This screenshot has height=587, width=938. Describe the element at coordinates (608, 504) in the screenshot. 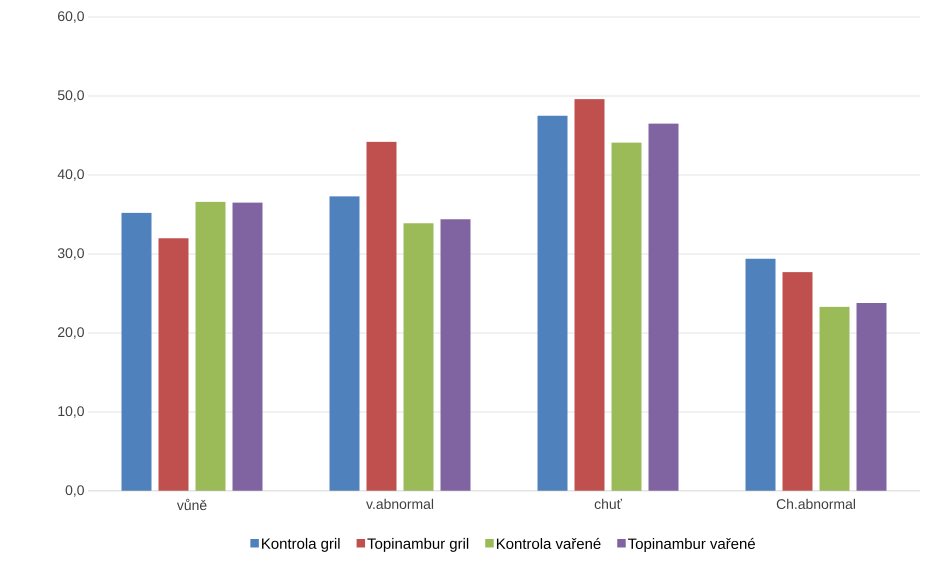

I see `x-tick-label: chuť` at that location.